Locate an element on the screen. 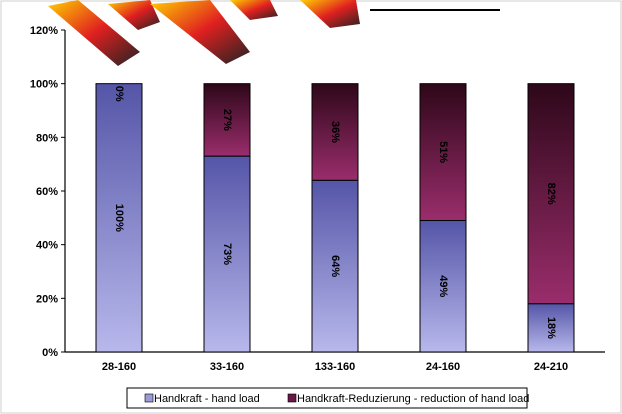 Image resolution: width=622 pixels, height=414 pixels. bar-label-reduction: 36% is located at coordinates (335, 132).